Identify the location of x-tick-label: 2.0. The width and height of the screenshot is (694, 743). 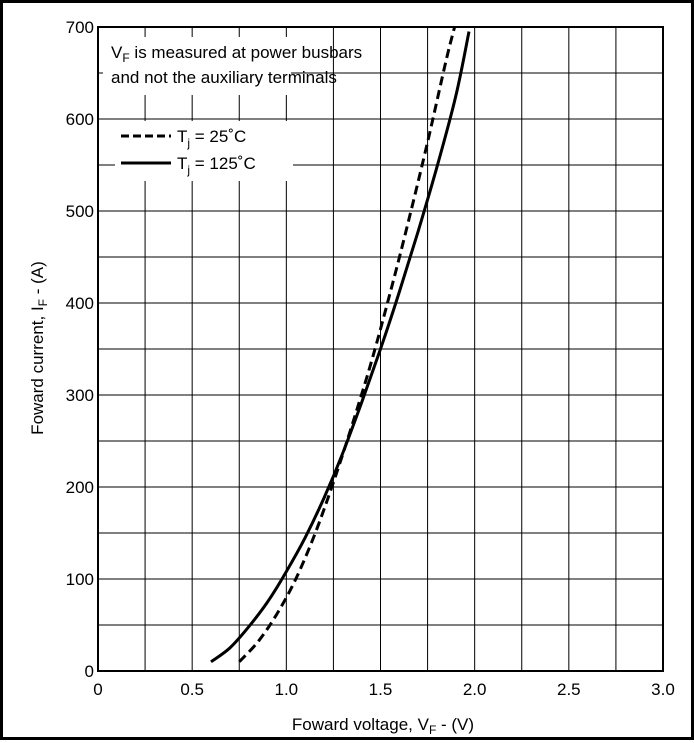
(475, 689).